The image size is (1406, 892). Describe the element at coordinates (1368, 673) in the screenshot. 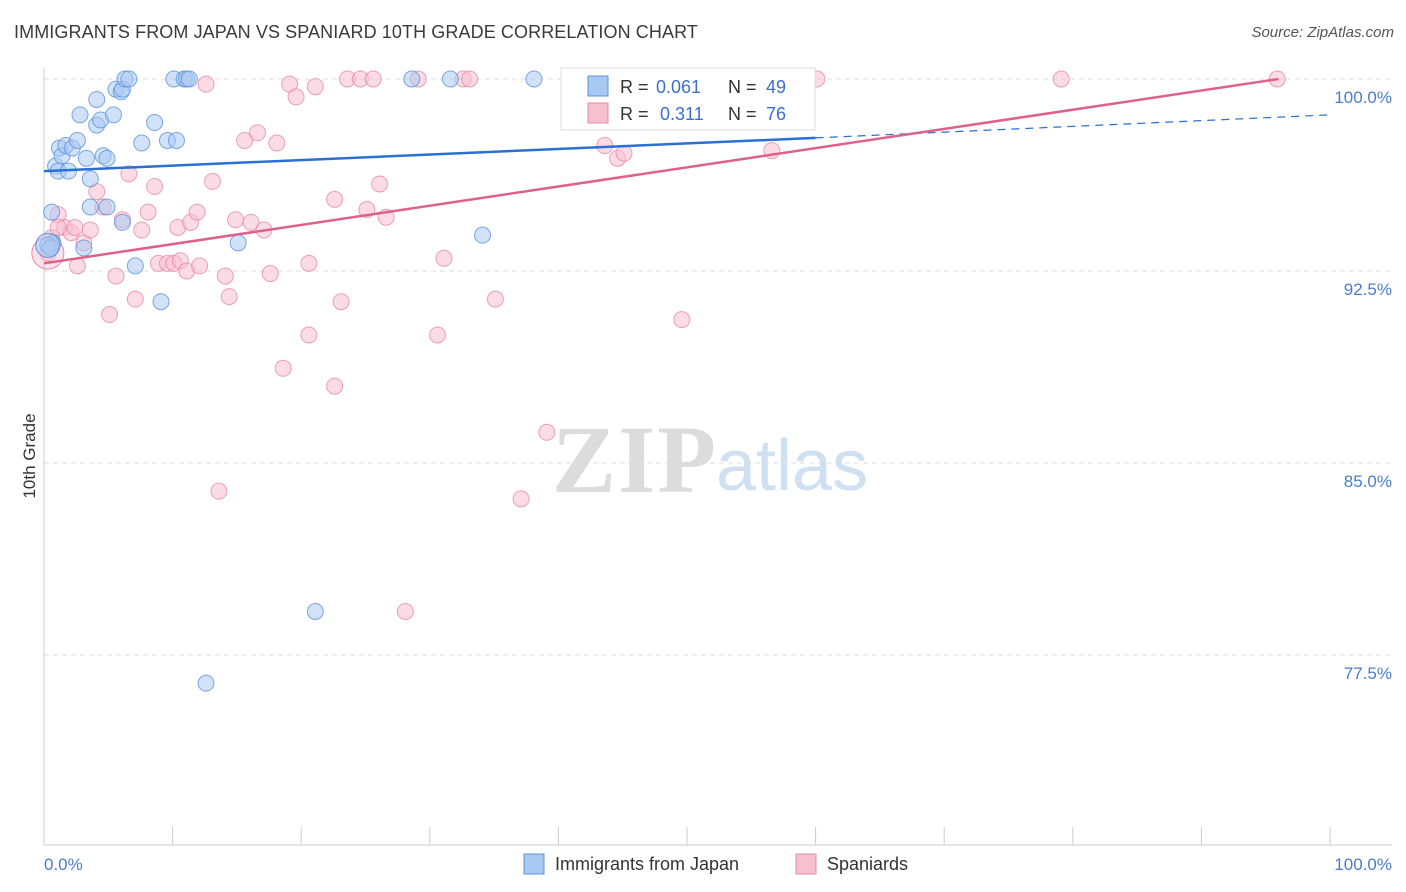

I see `y-tick-label: 77.5%` at that location.